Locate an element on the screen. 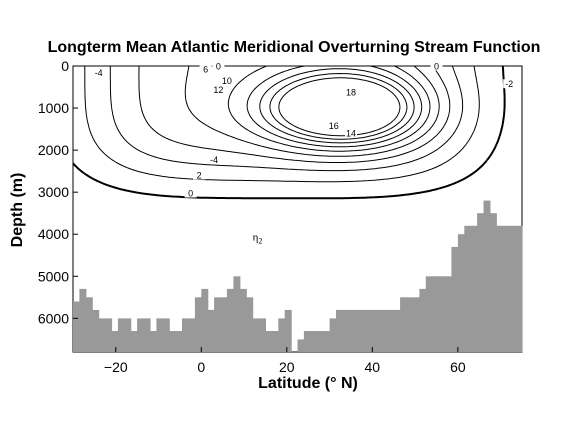  annotation-label: η2 is located at coordinates (258, 239).